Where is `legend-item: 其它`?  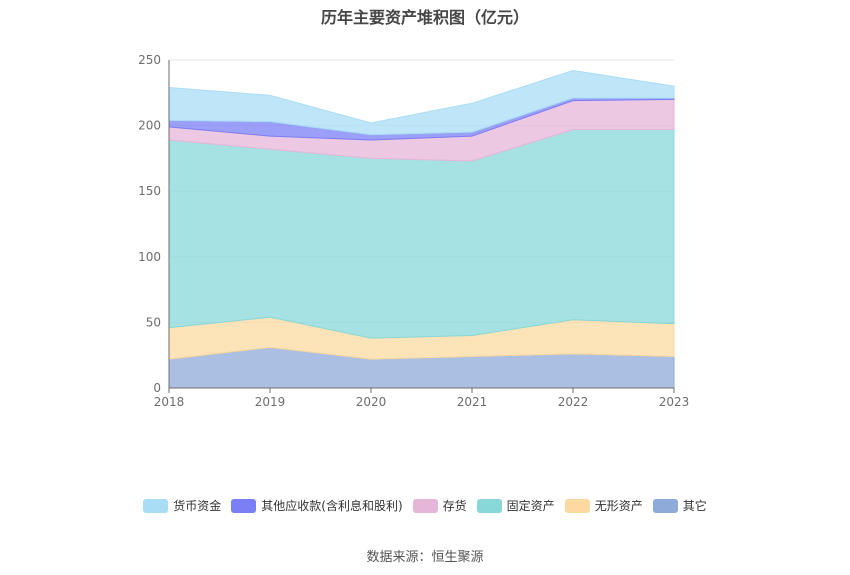 legend-item: 其它 is located at coordinates (679, 505).